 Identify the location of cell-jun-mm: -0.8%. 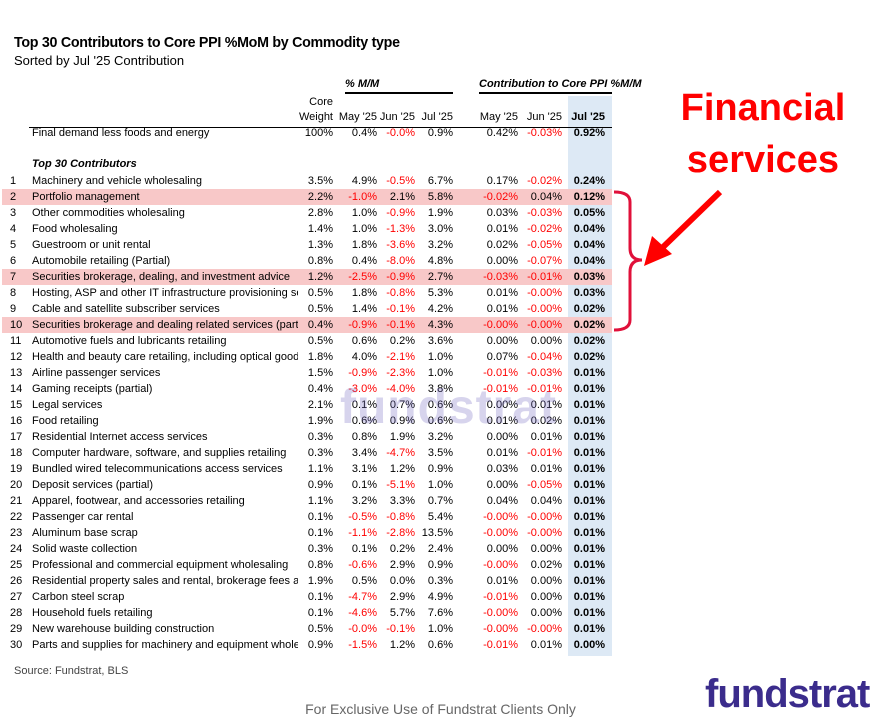
(400, 293).